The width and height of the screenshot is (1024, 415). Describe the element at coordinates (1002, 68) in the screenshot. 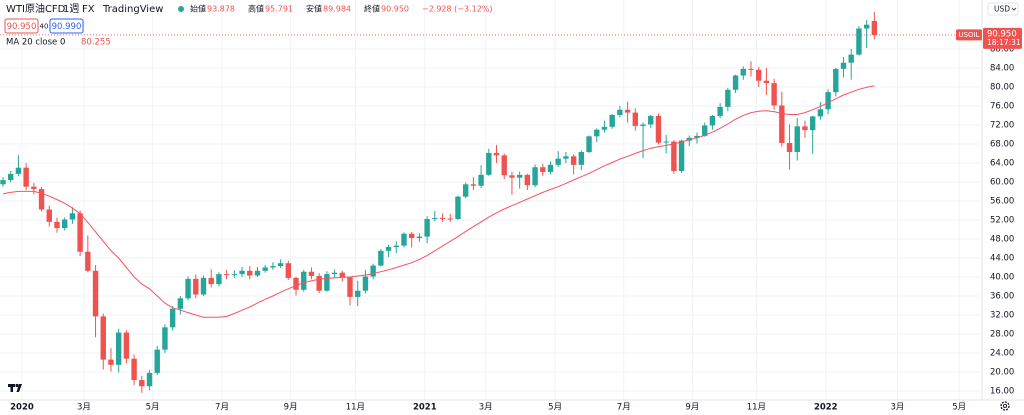

I see `y-tick-label: 84.00` at that location.